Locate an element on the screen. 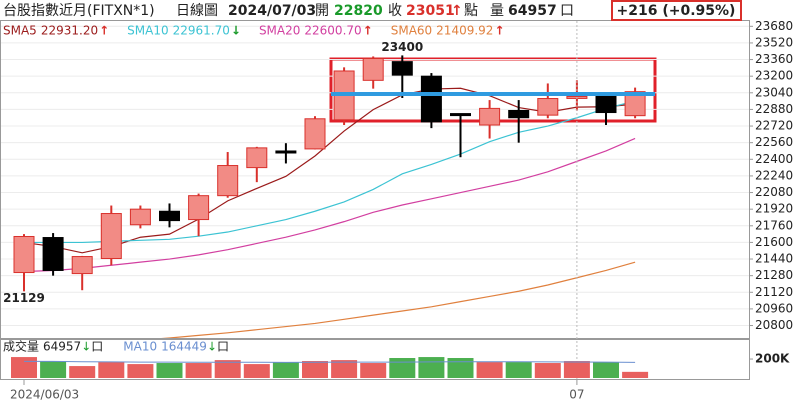 This screenshot has height=403, width=800. y-tick-label: 22560 is located at coordinates (774, 142).